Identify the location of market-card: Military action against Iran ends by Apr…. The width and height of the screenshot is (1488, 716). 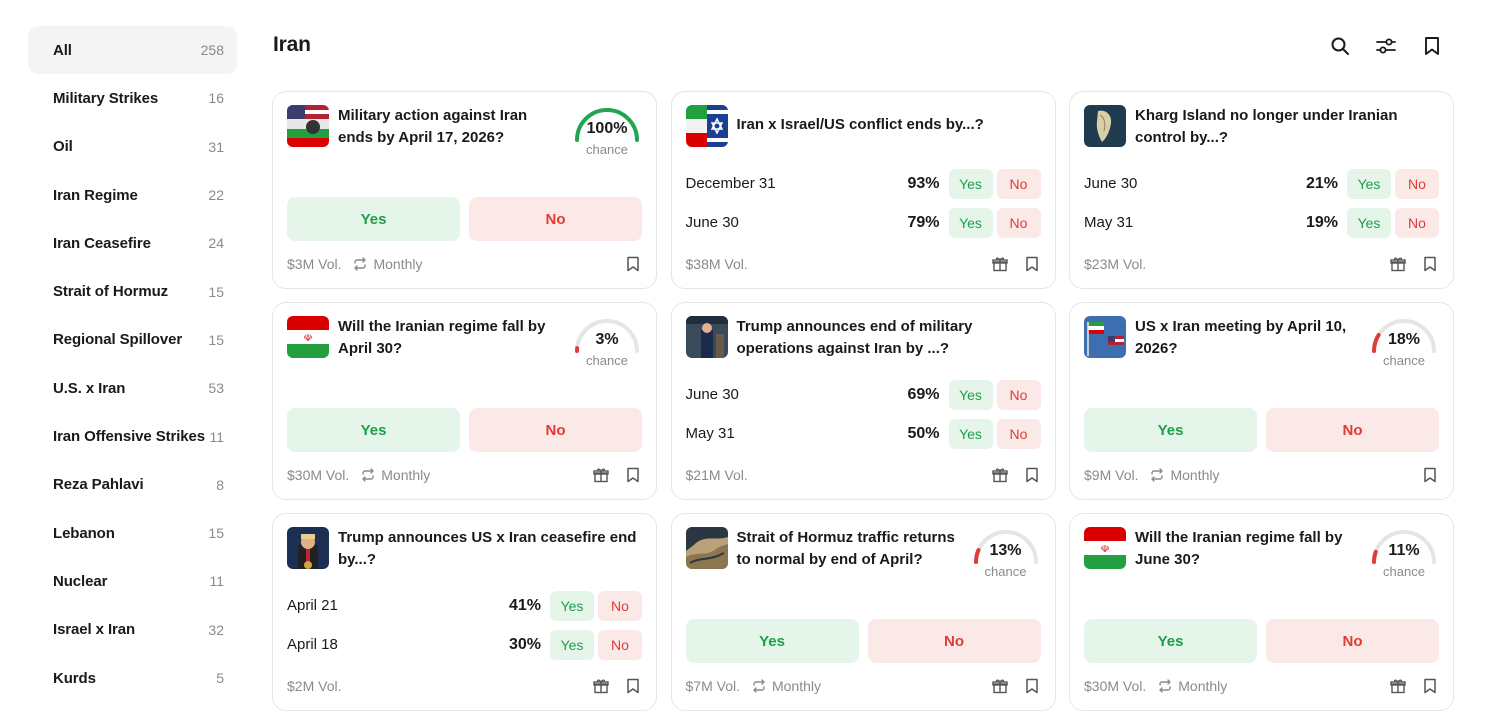
(464, 190).